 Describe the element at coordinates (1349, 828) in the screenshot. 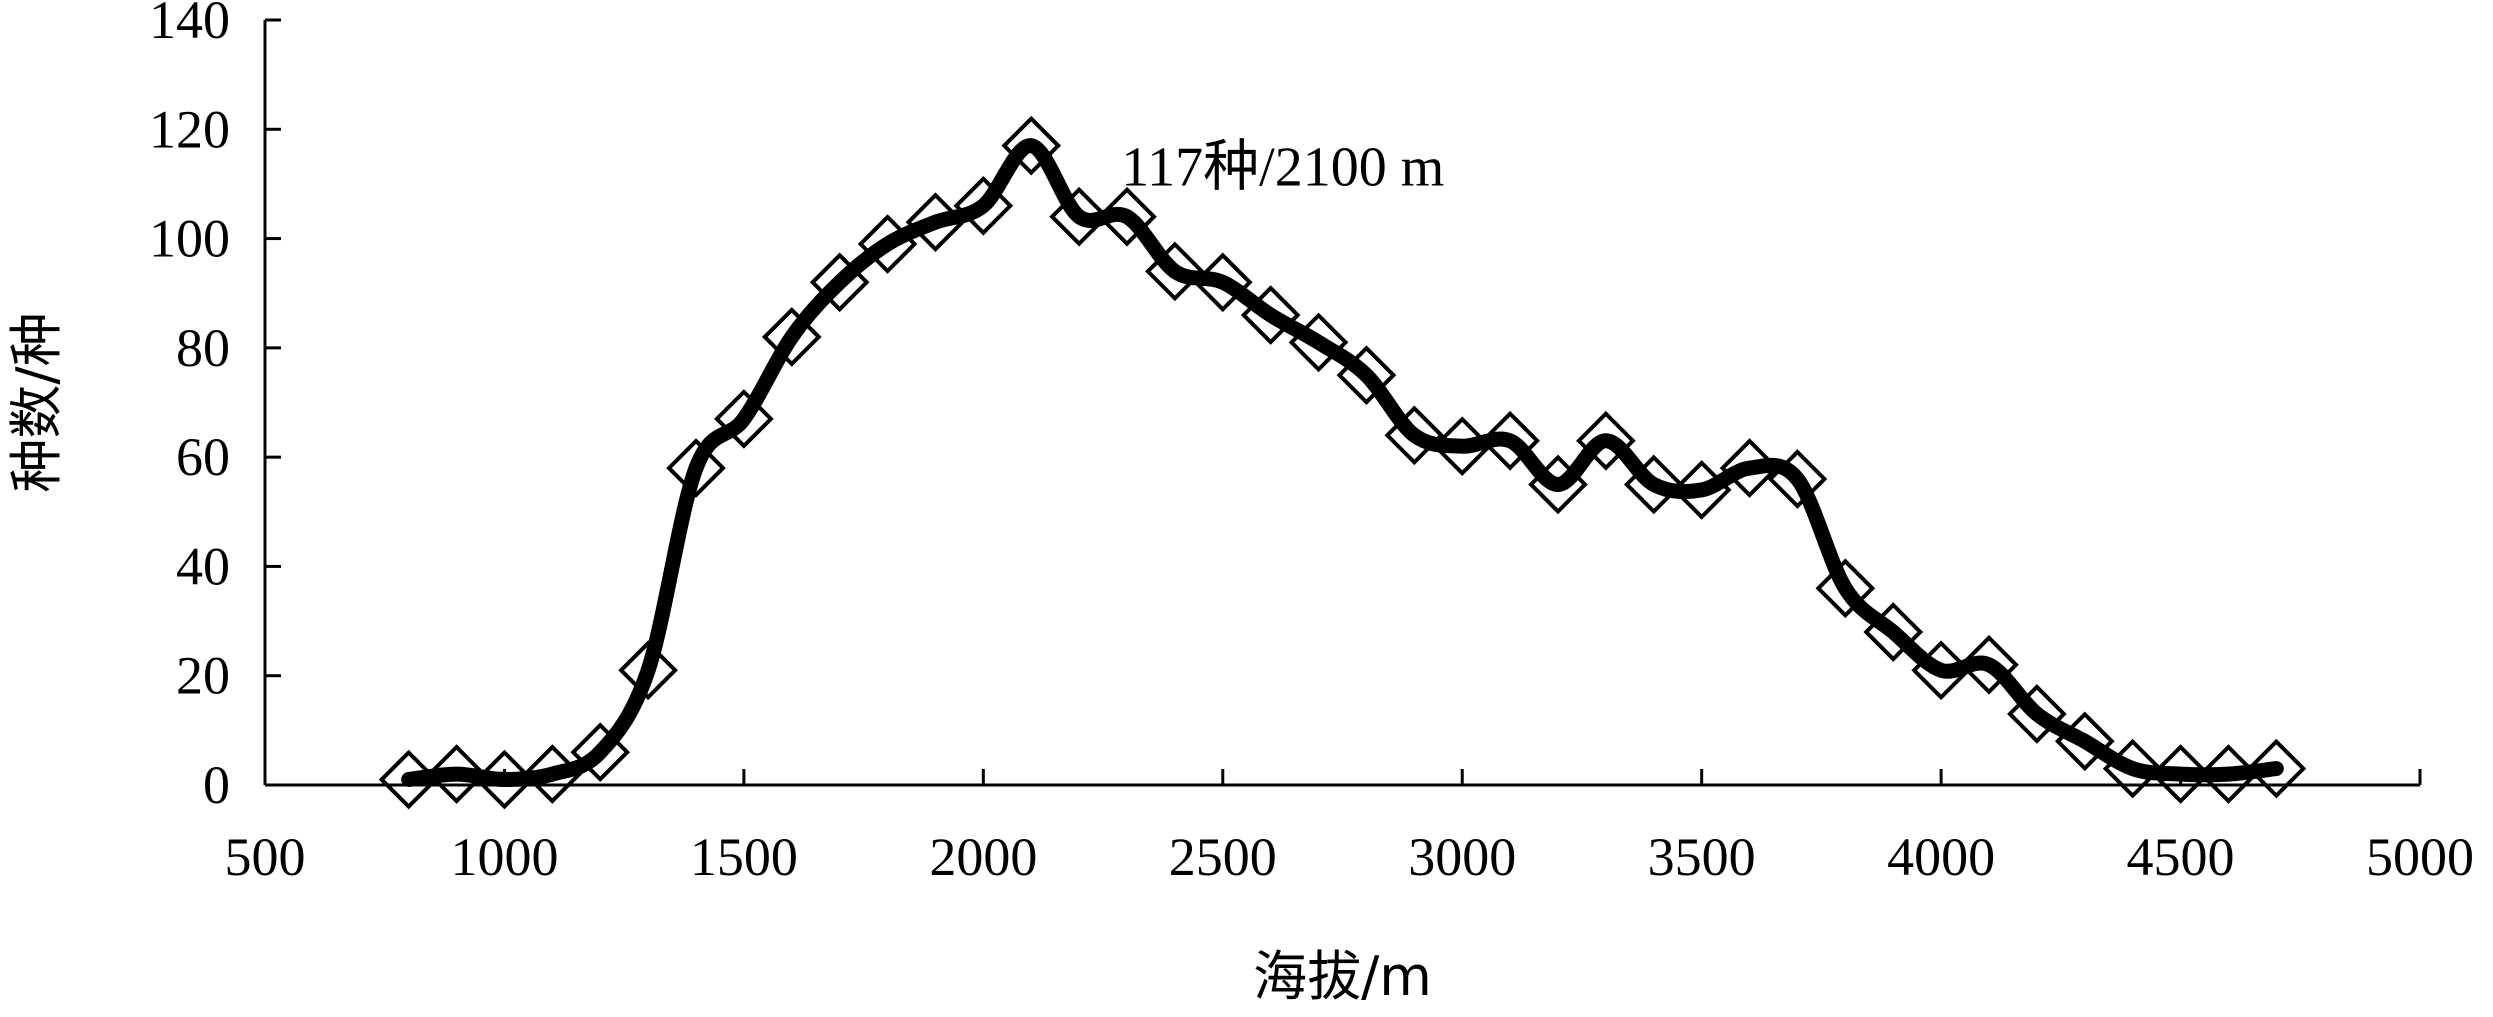

I see `x-axis-ticks: 500 1000 1500 2000 2500 3000 3500 4000 4500 5000` at that location.